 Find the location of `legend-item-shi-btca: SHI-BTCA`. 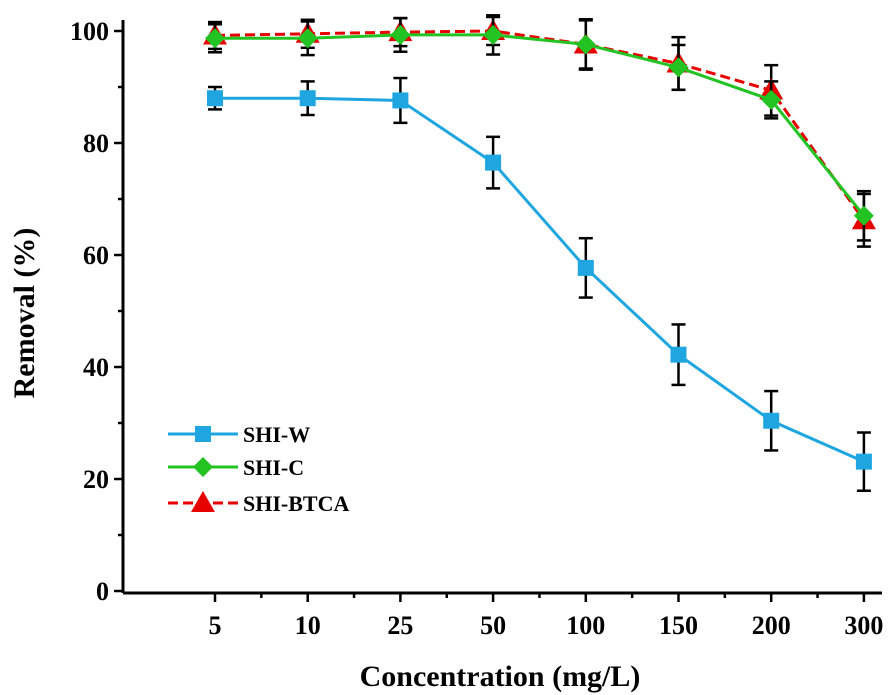

legend-item-shi-btca: SHI-BTCA is located at coordinates (258, 503).